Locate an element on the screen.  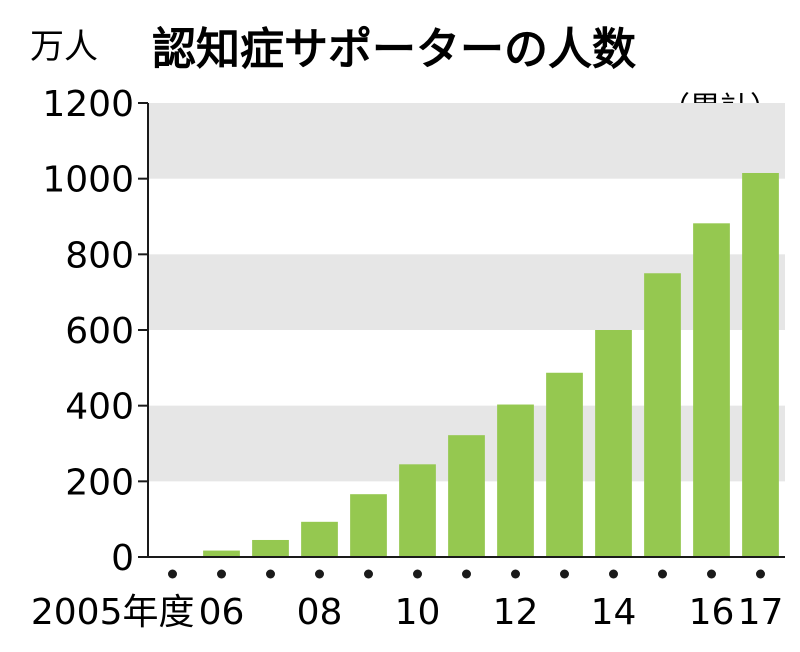
x-axis: 2005年度 06 08 10 12 14 16 17 is located at coordinates (408, 594).